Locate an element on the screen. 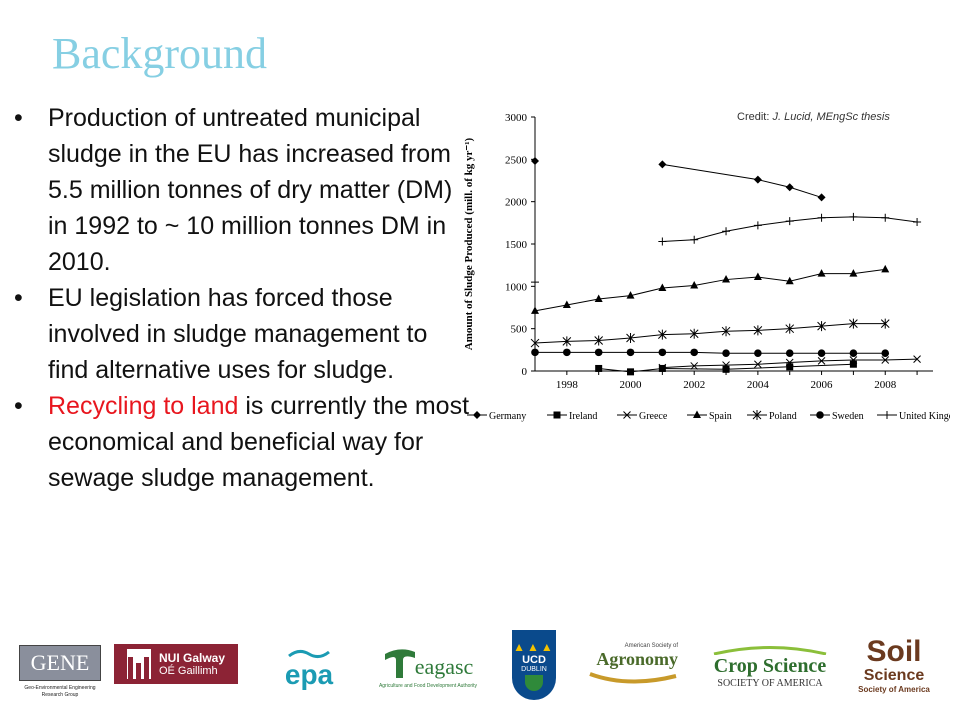  ucd-harp-icon is located at coordinates (534, 682).